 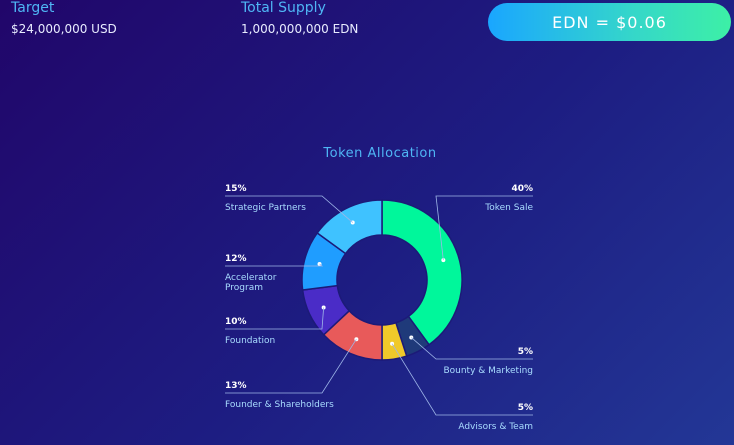 I want to click on total-supply-stat: Total Supply 1,000,000,000 EDN, so click(x=299, y=18).